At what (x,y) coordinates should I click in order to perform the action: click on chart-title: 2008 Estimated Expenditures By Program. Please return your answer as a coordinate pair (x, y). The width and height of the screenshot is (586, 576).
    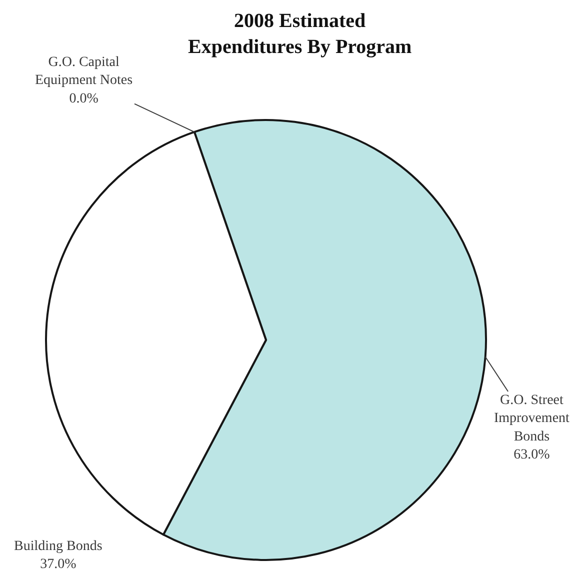
    Looking at the image, I should click on (300, 34).